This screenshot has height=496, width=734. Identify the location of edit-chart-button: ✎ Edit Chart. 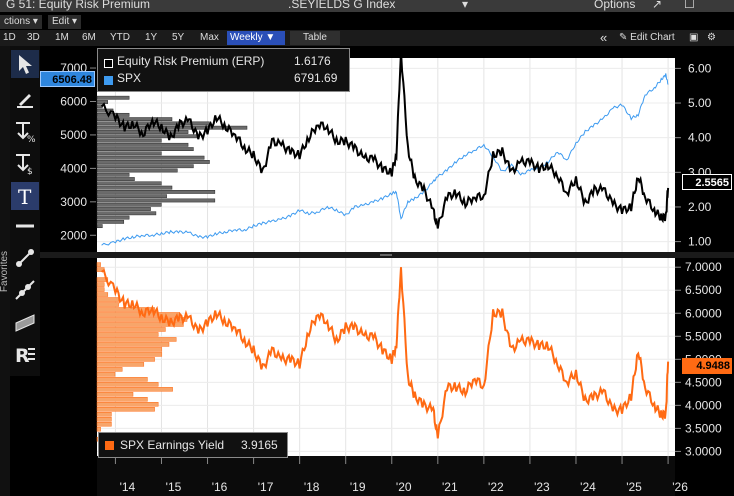
(647, 38).